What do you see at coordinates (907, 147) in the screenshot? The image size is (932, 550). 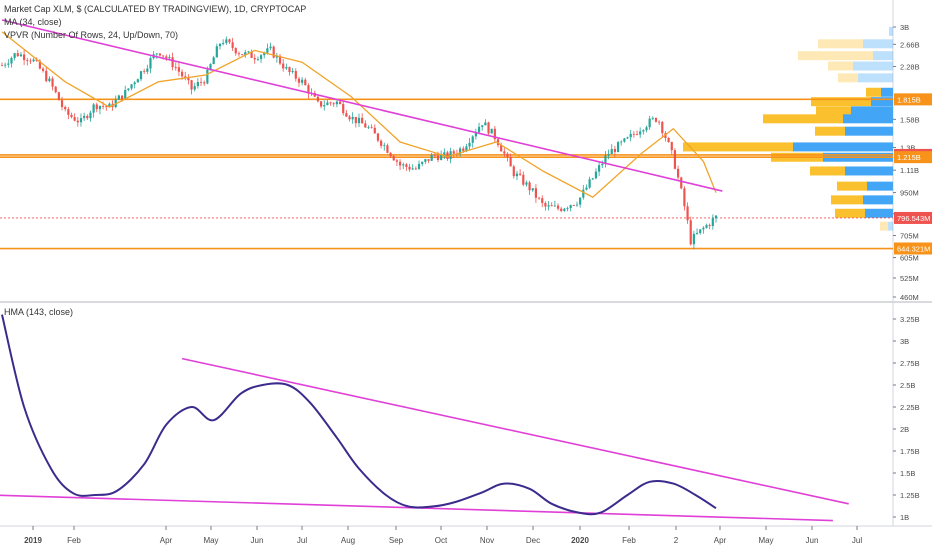 I see `price-tick-label: 1.3B` at bounding box center [907, 147].